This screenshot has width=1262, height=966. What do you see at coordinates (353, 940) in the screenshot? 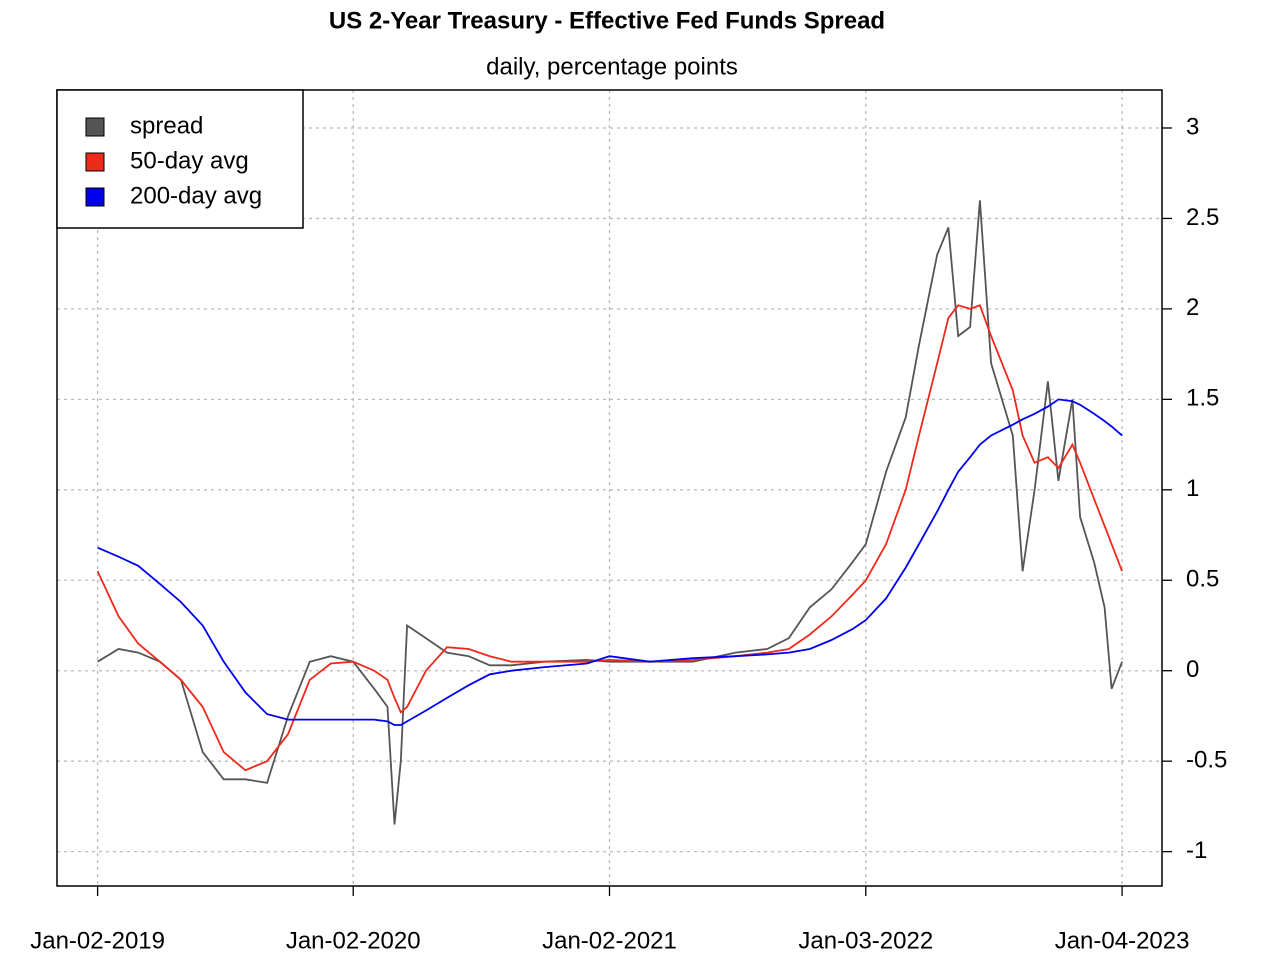
I see `x-tick-label: Jan-02-2020` at bounding box center [353, 940].